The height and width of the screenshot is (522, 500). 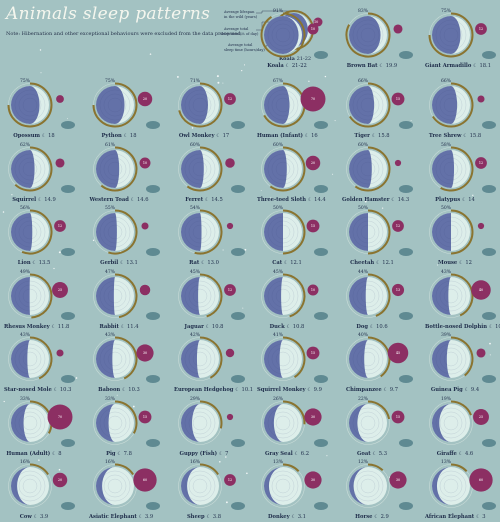 I want to click on animal-cell: 83% Brown Bat ☾ 19.9, so click(x=382, y=38).